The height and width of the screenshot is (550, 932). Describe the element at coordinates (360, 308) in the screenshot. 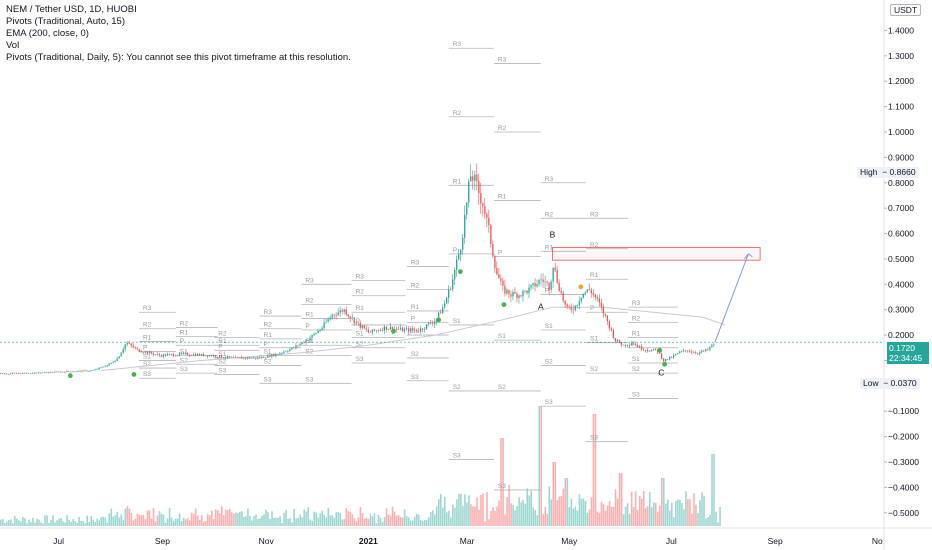

I see `pivot-label: R1` at that location.